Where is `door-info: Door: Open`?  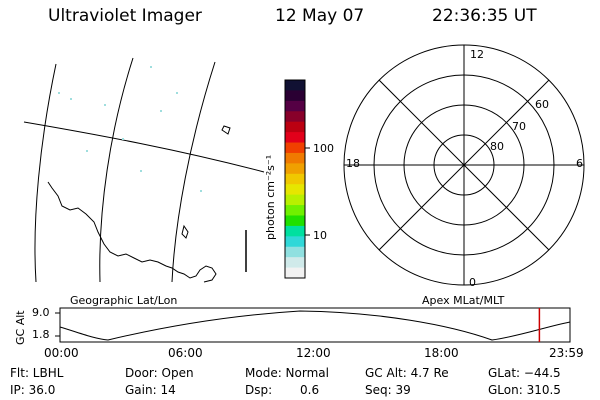
door-info: Door: Open is located at coordinates (159, 373).